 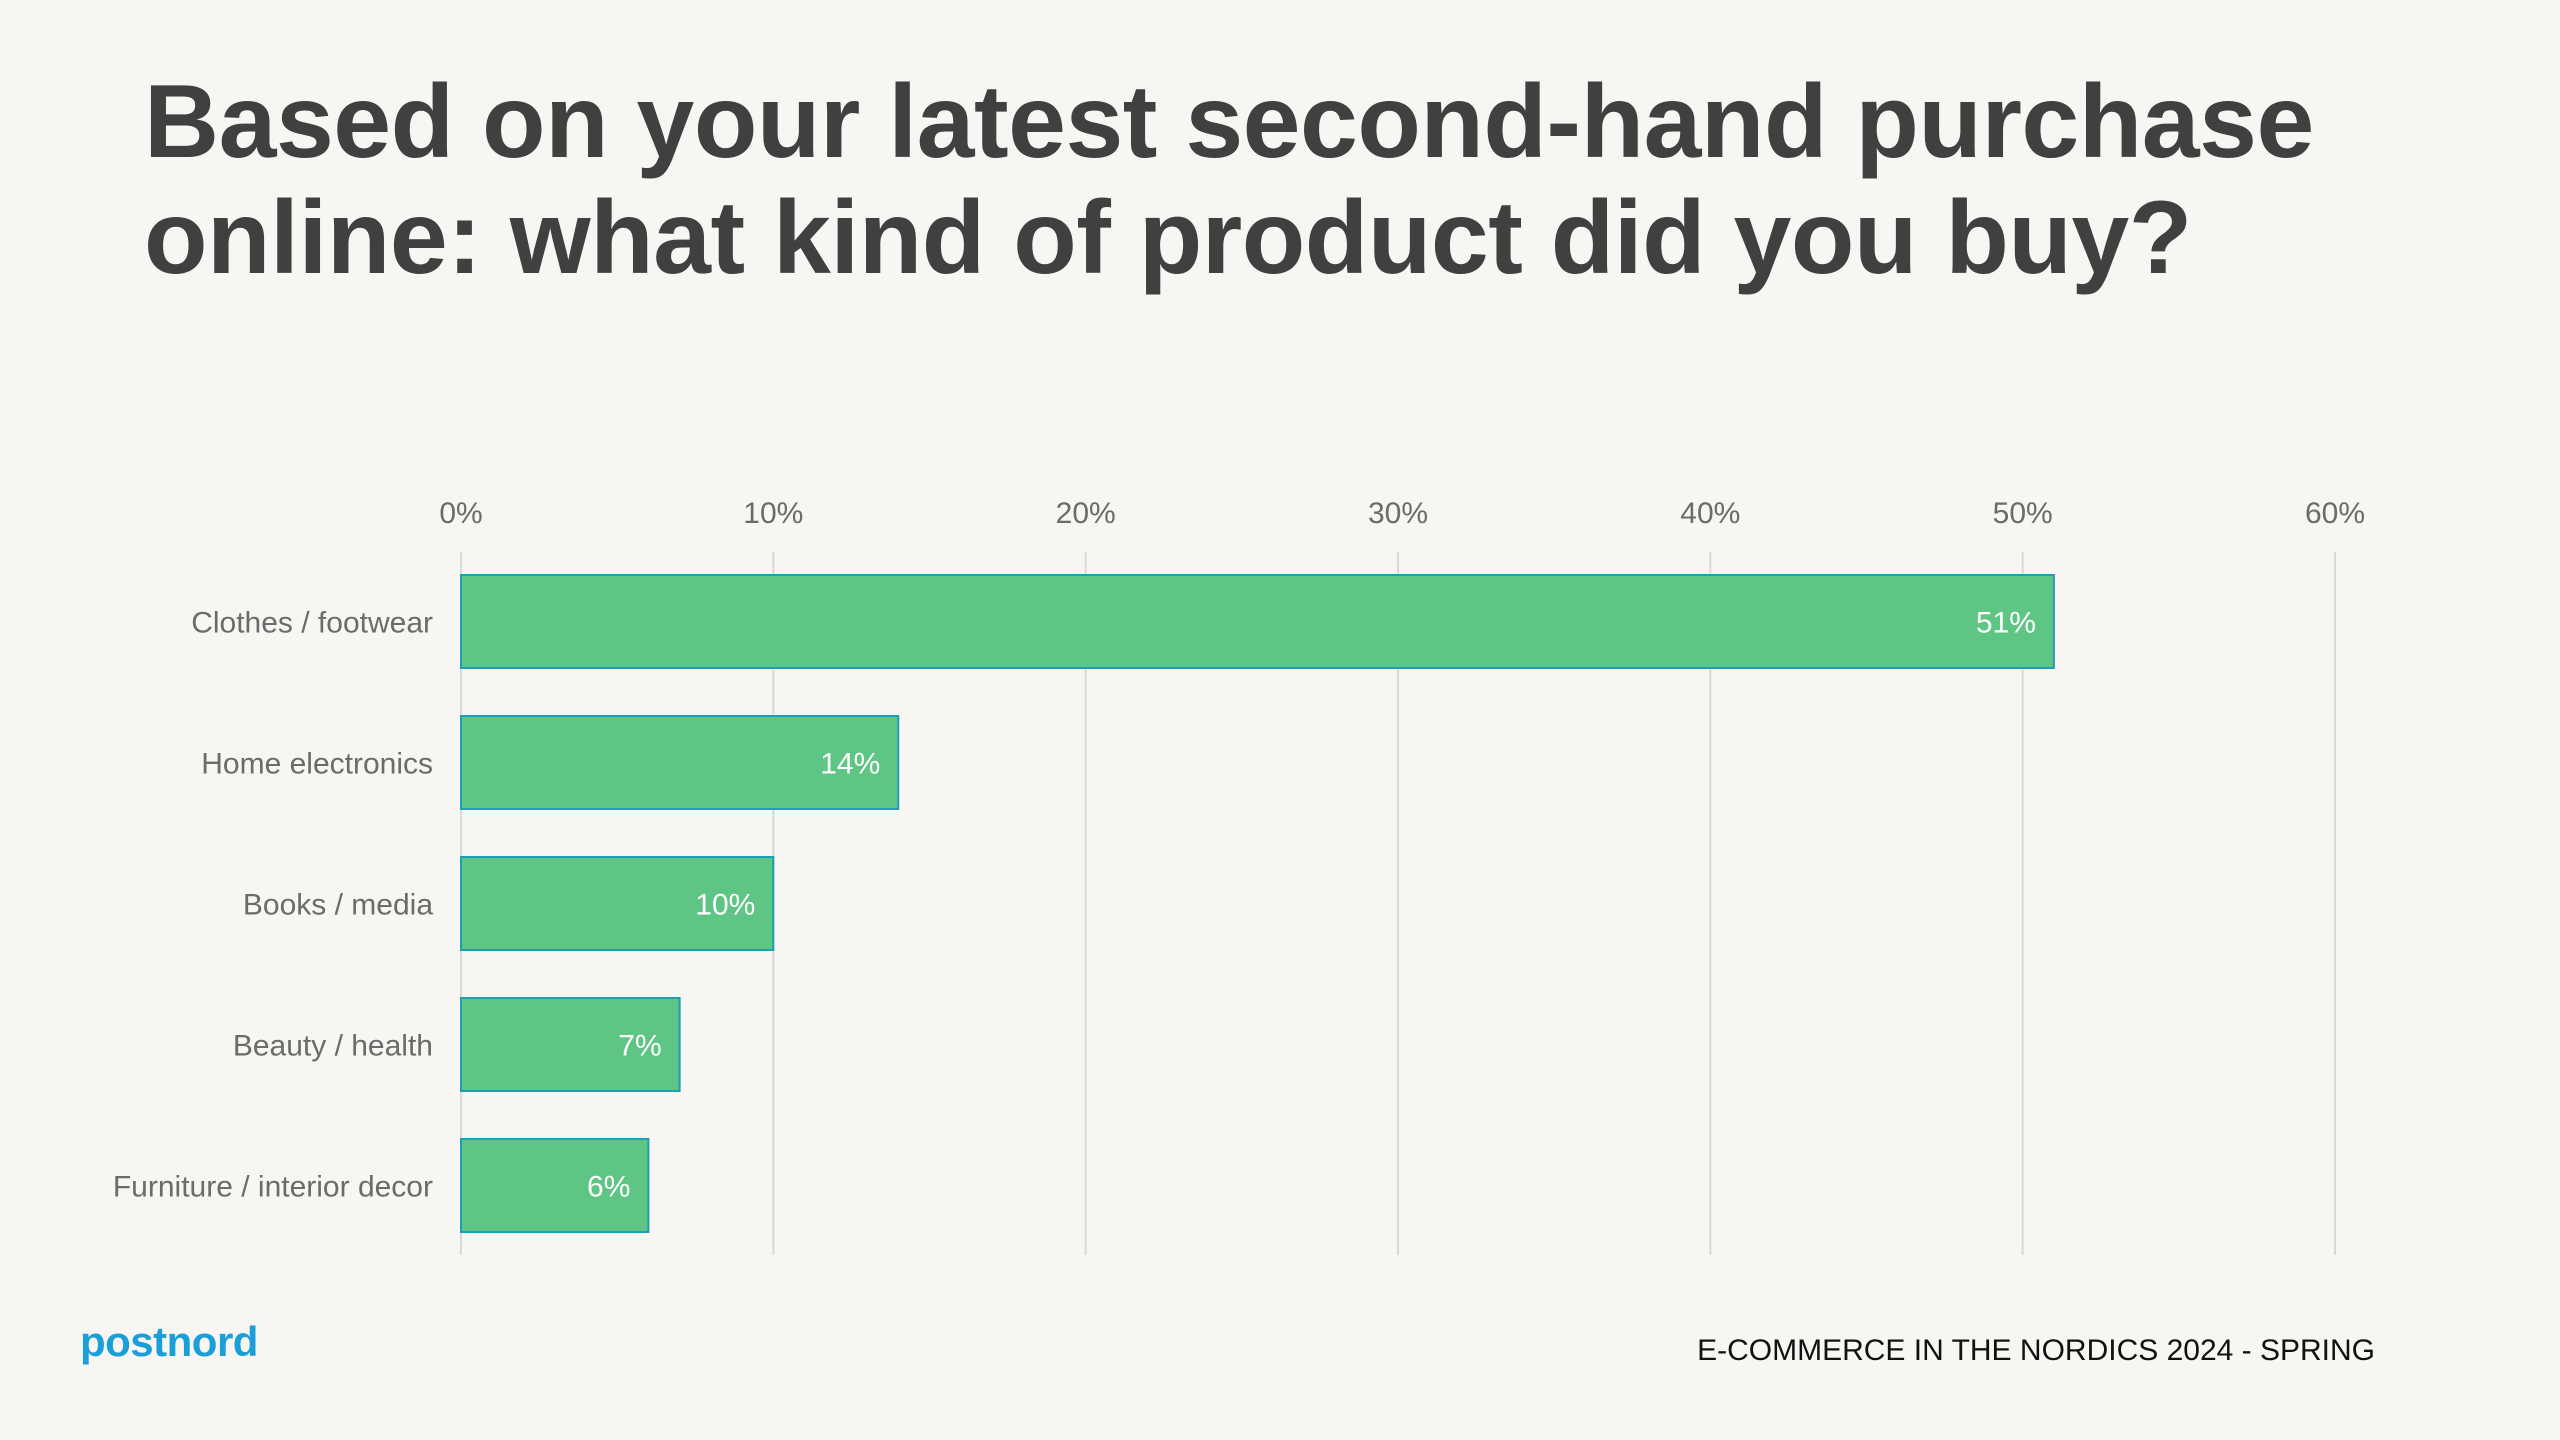 I want to click on x-tick-label: 10%, so click(x=773, y=513).